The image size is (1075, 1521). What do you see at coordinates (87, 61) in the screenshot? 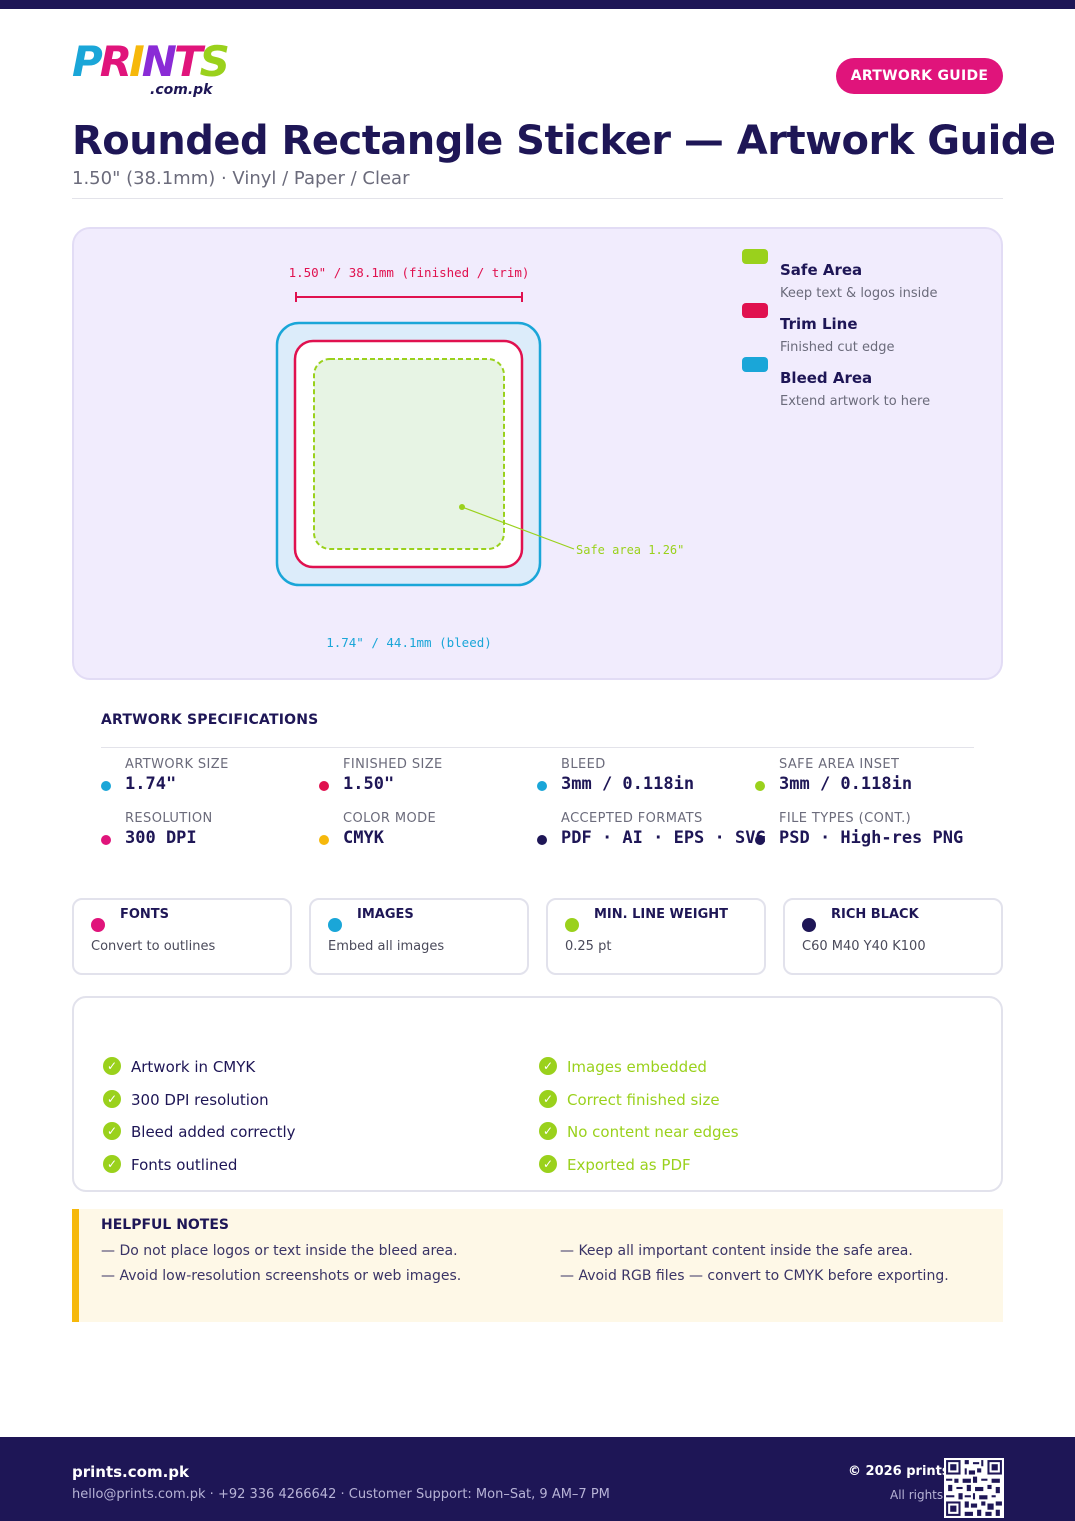
I see `logo-letter: P` at bounding box center [87, 61].